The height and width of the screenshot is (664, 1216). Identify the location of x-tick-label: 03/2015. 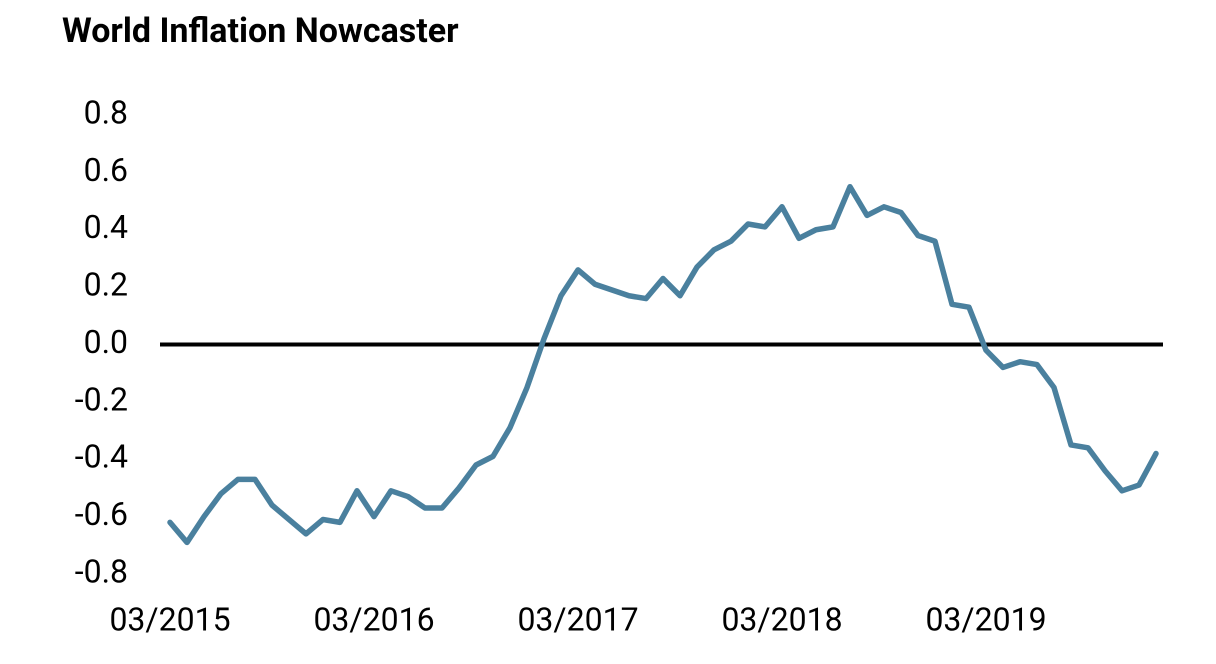
(169, 619).